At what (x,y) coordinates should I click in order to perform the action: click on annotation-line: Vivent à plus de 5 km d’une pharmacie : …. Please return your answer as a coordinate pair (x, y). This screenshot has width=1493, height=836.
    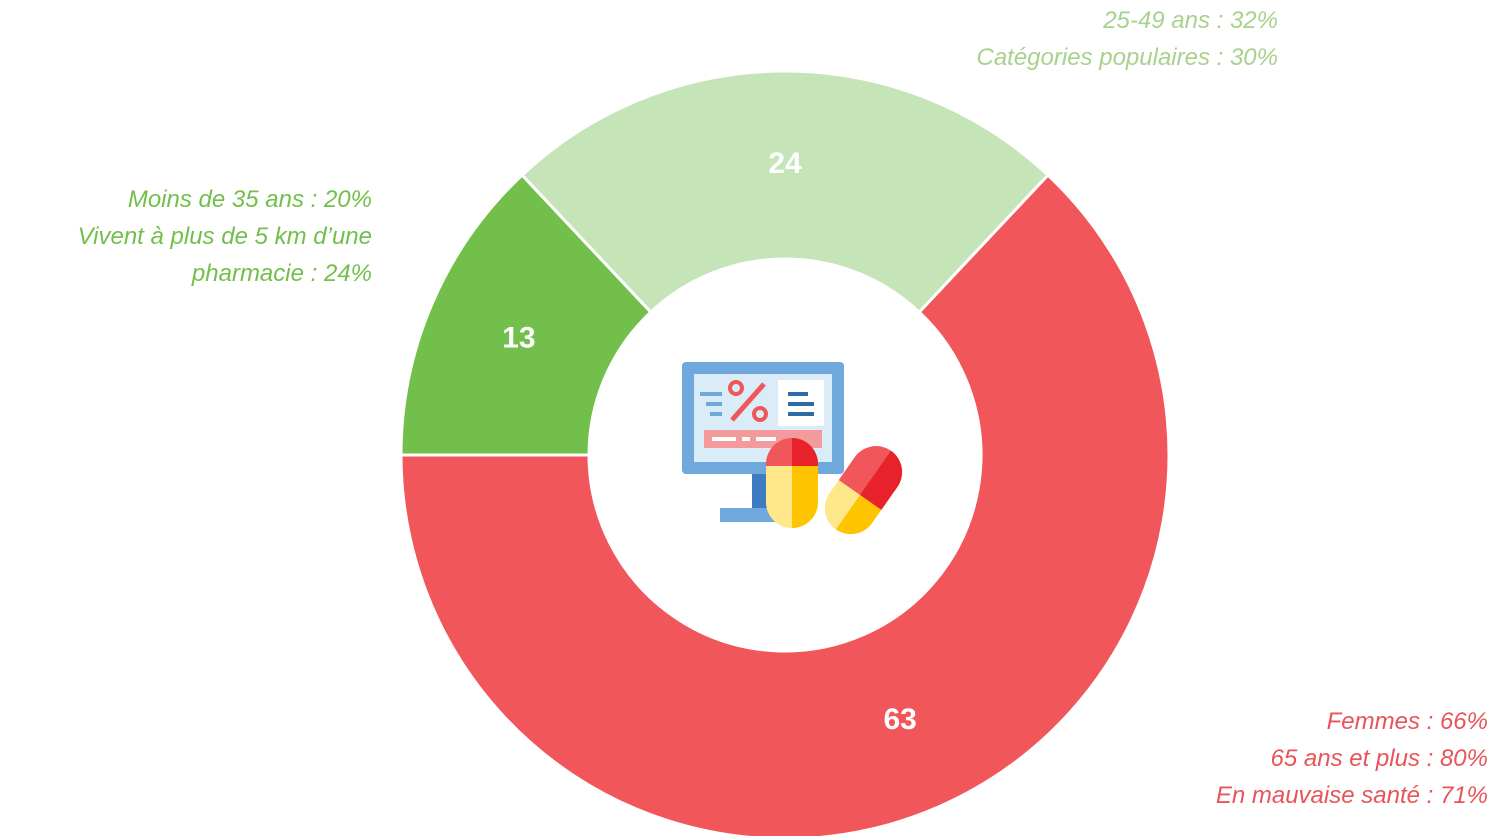
    Looking at the image, I should click on (224, 255).